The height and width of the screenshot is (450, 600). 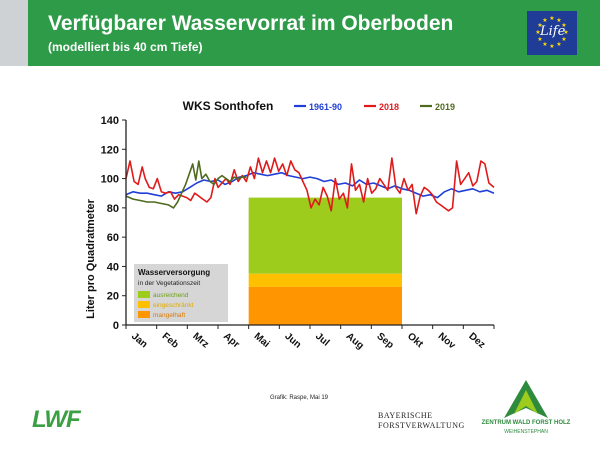 What do you see at coordinates (292, 341) in the screenshot?
I see `x-tick-label: Jun` at bounding box center [292, 341].